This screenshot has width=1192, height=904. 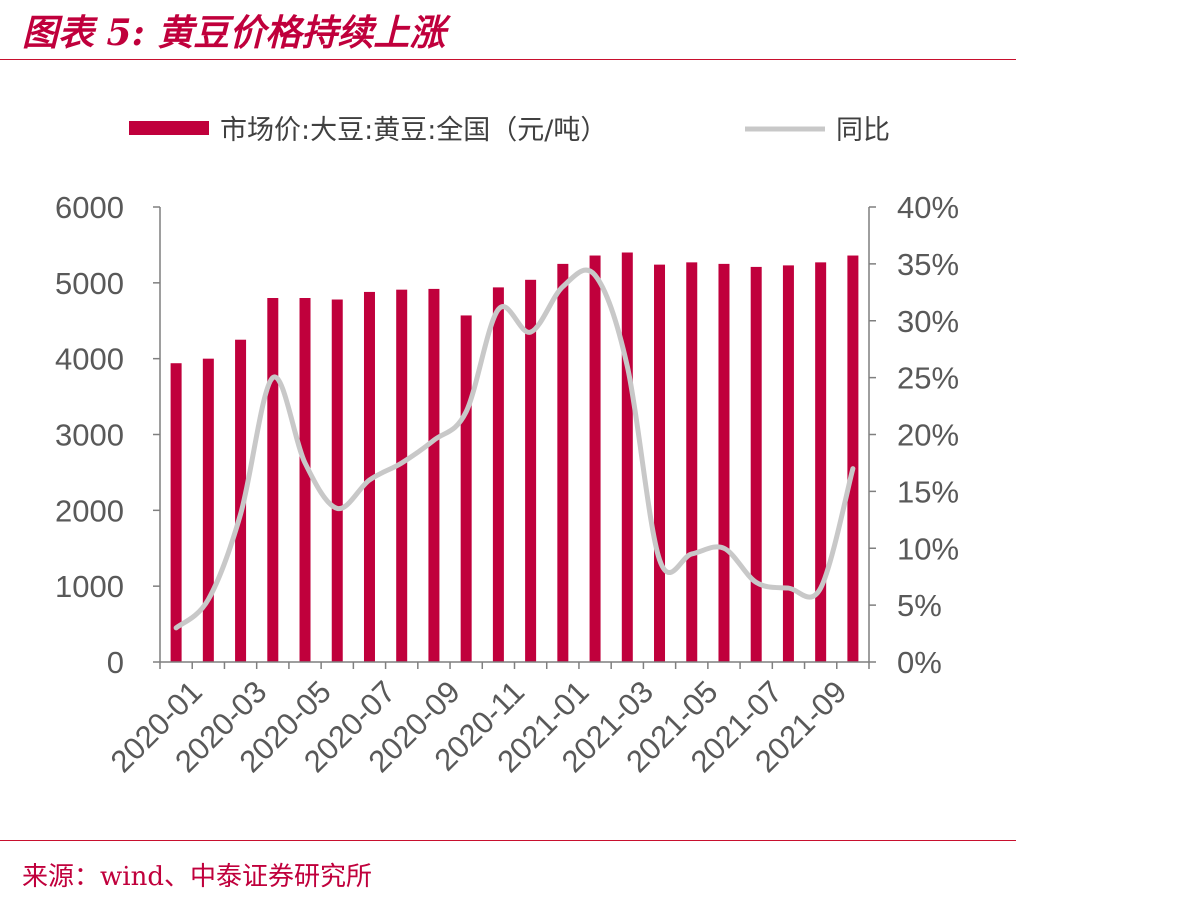 I want to click on header-rule, so click(x=508, y=59).